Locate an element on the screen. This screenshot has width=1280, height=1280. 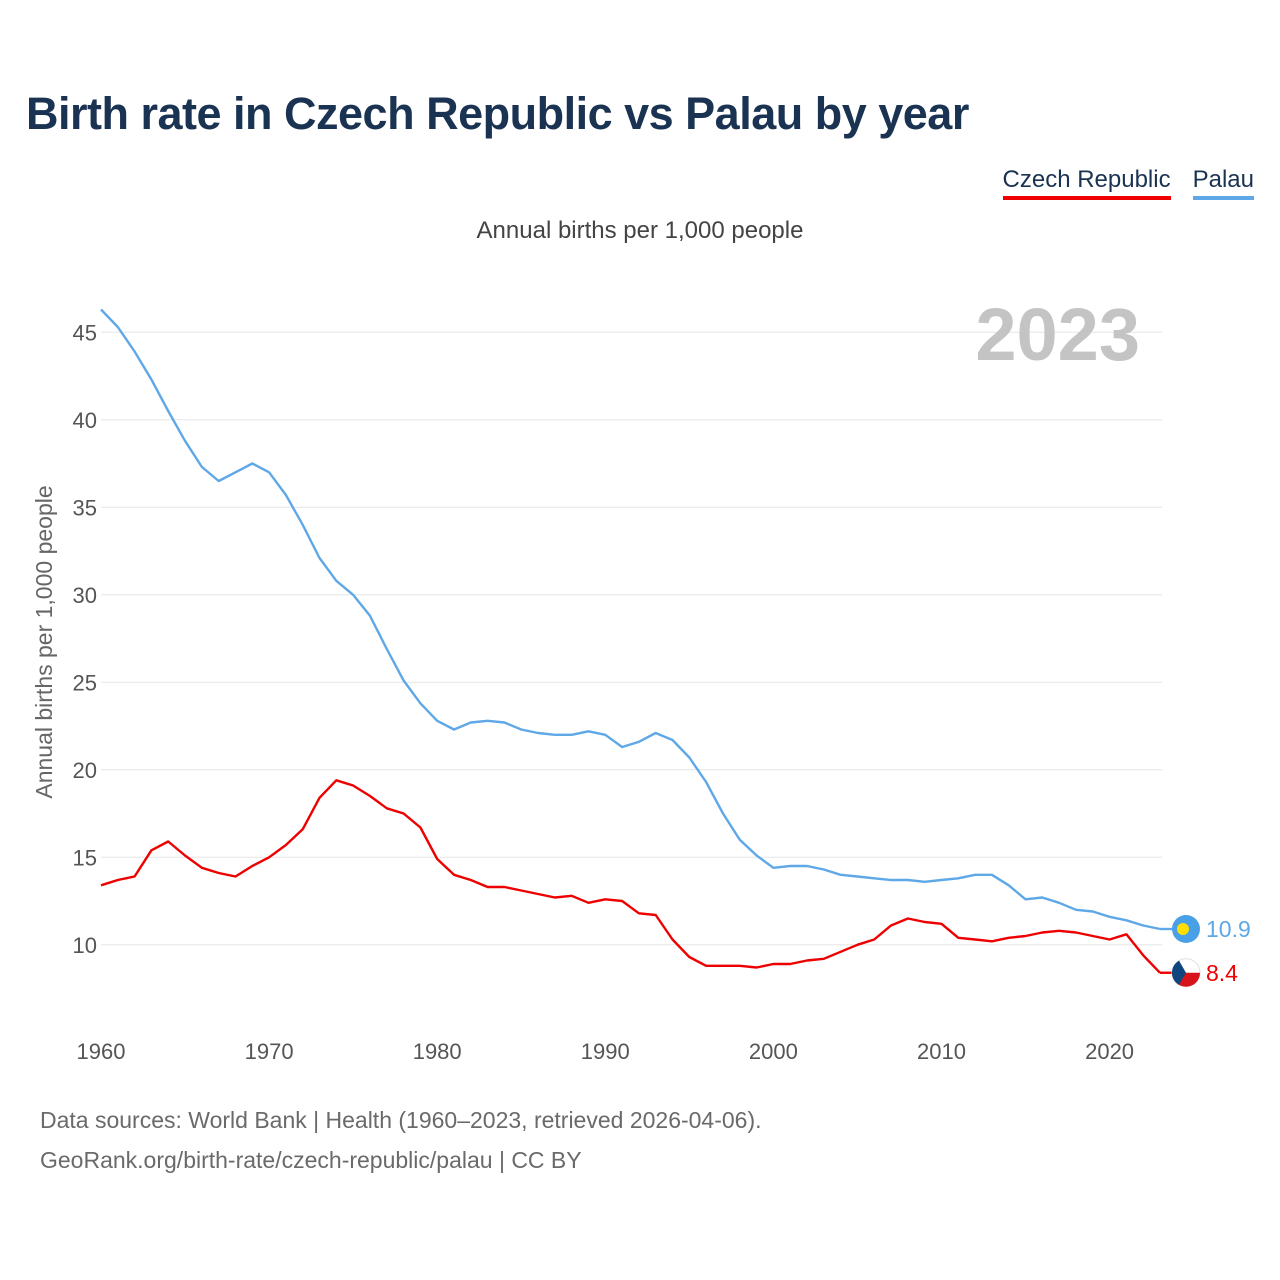
legend-item-palau: Palau is located at coordinates (1223, 183).